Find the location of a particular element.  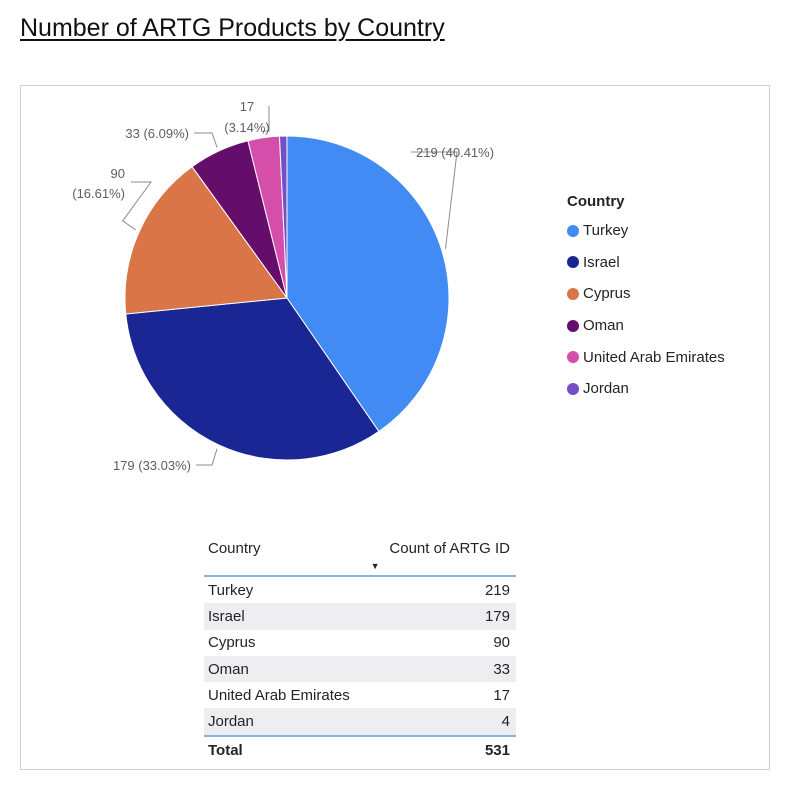

data-label-israel: 179 (33.03%) is located at coordinates (152, 465).